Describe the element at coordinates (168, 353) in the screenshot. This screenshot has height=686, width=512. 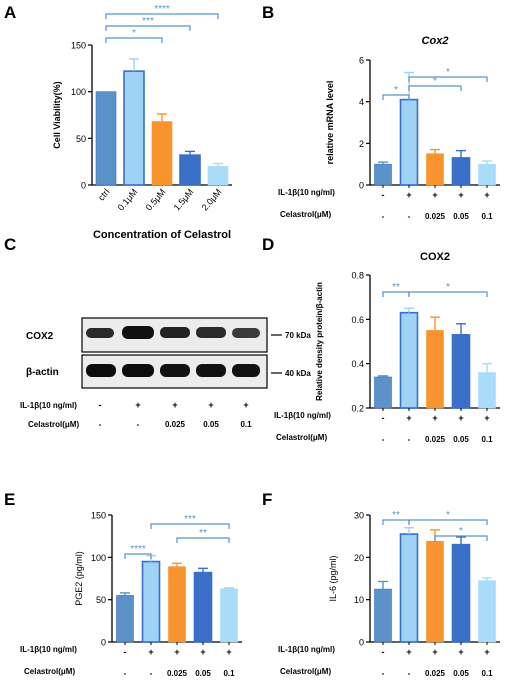
I see `western-blot: COX2 β-actin 70 kDa 40 kDa` at that location.